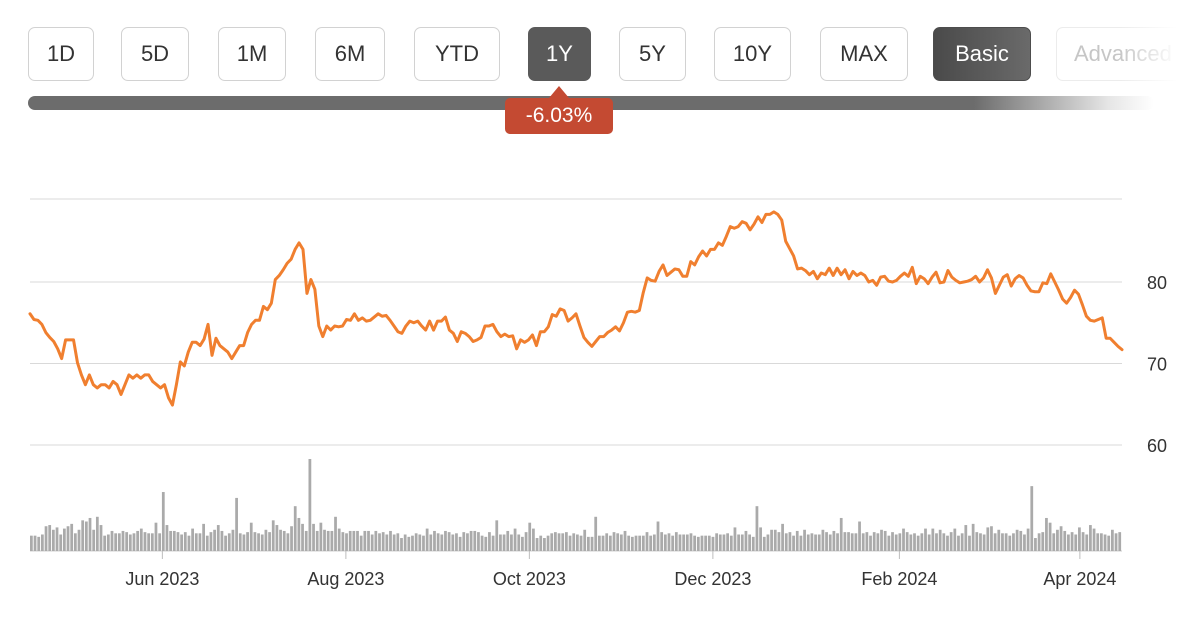  Describe the element at coordinates (1157, 365) in the screenshot. I see `y-tick-label: 70` at that location.